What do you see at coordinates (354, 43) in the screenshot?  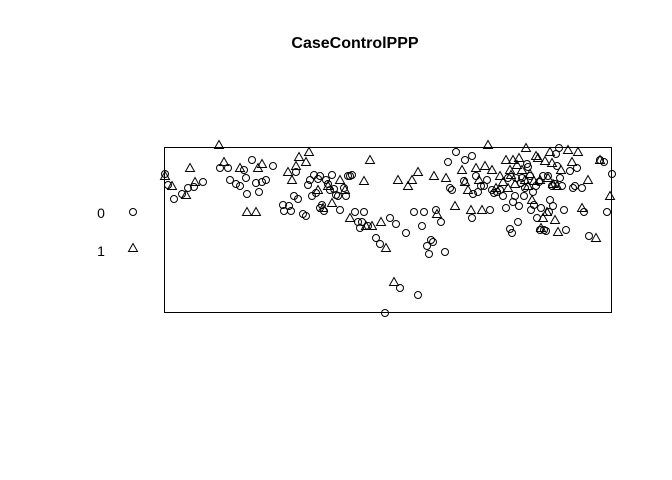 I see `chart-title: CaseControlPPP` at bounding box center [354, 43].